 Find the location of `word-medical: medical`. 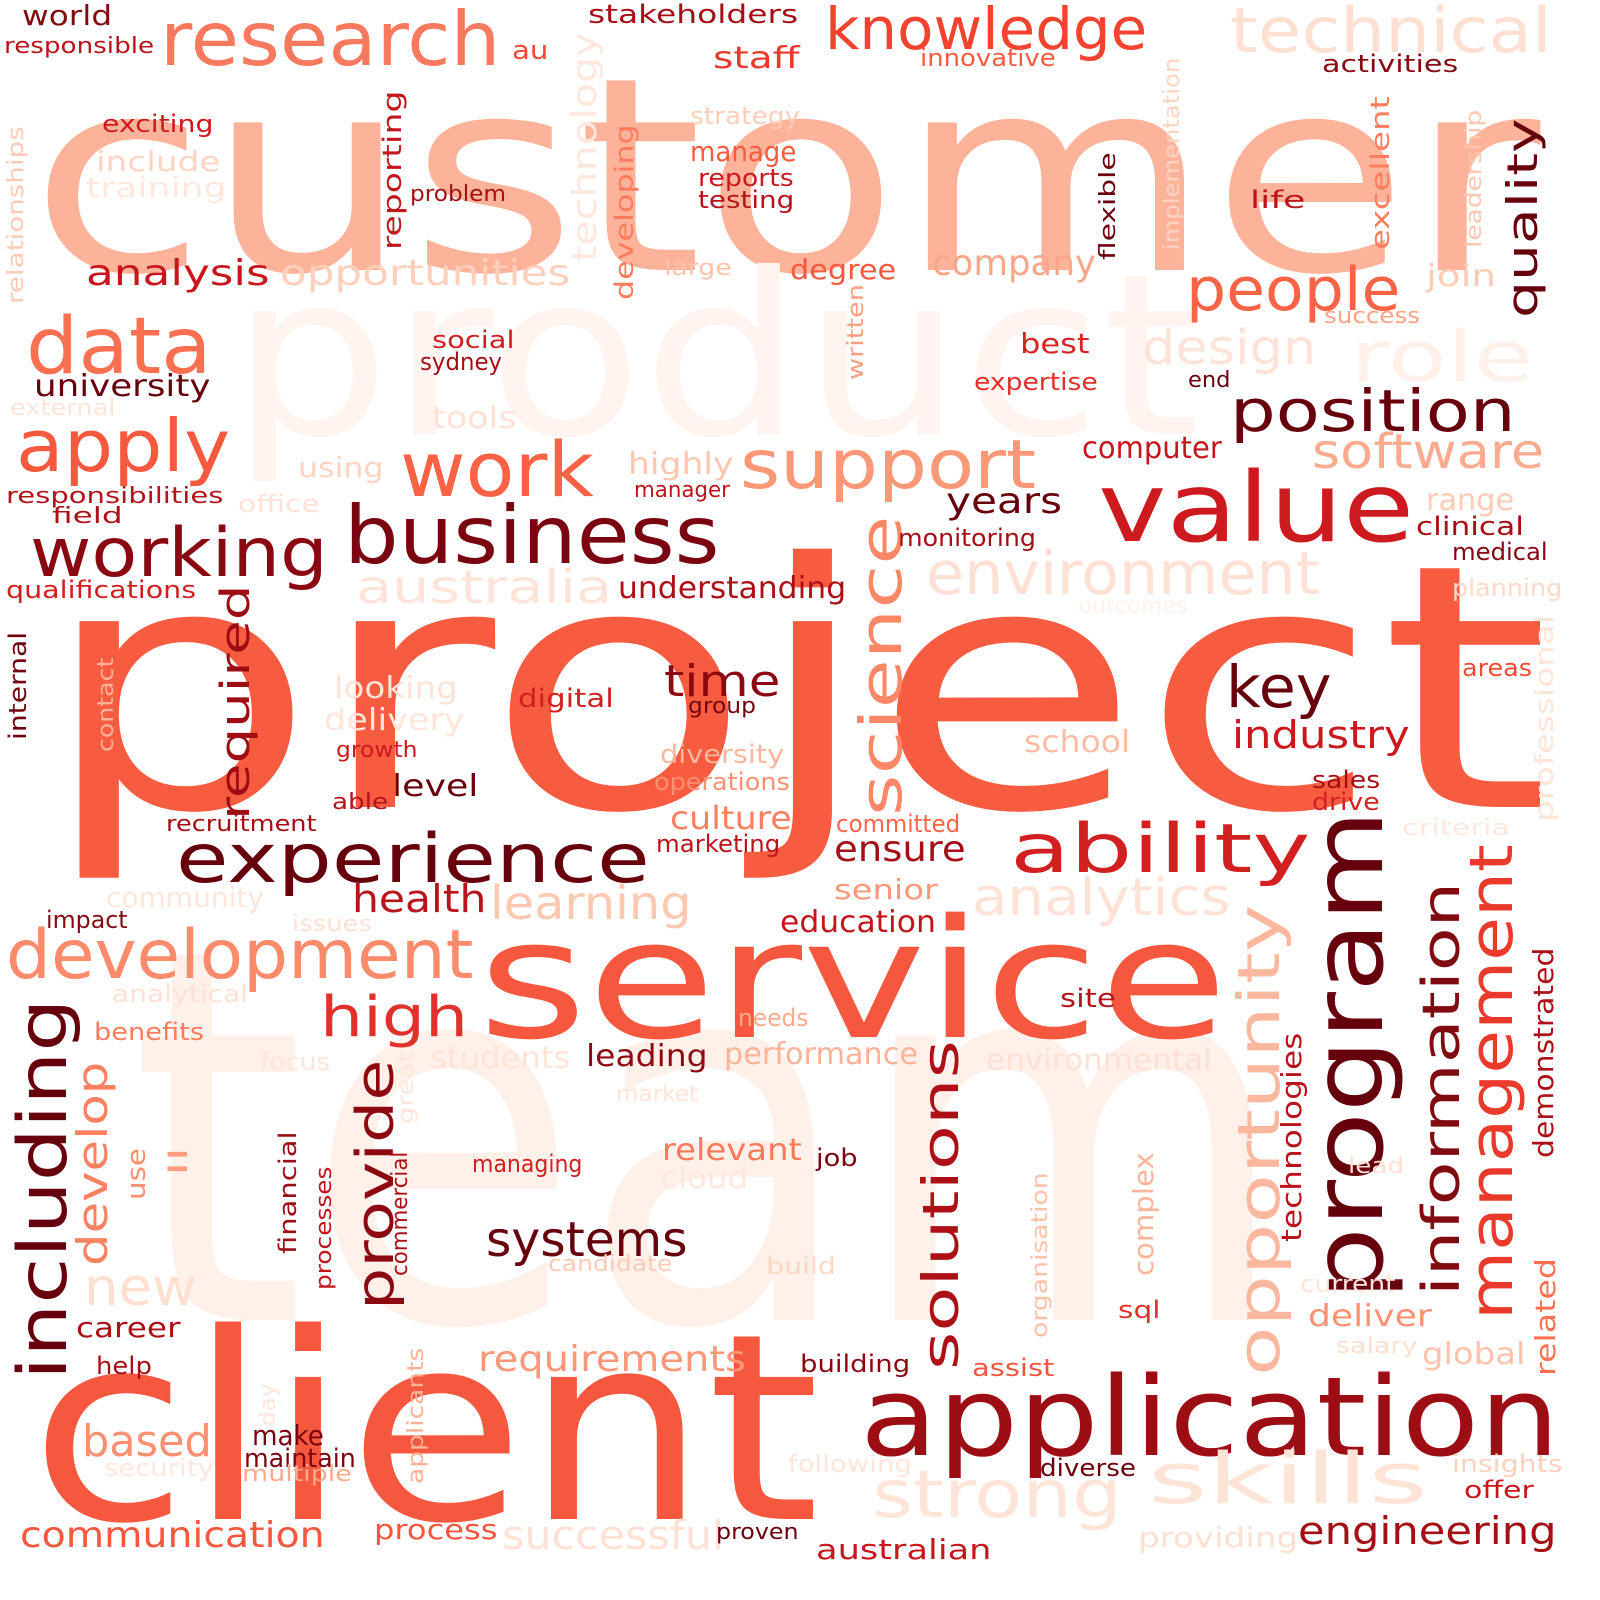

word-medical: medical is located at coordinates (1500, 552).